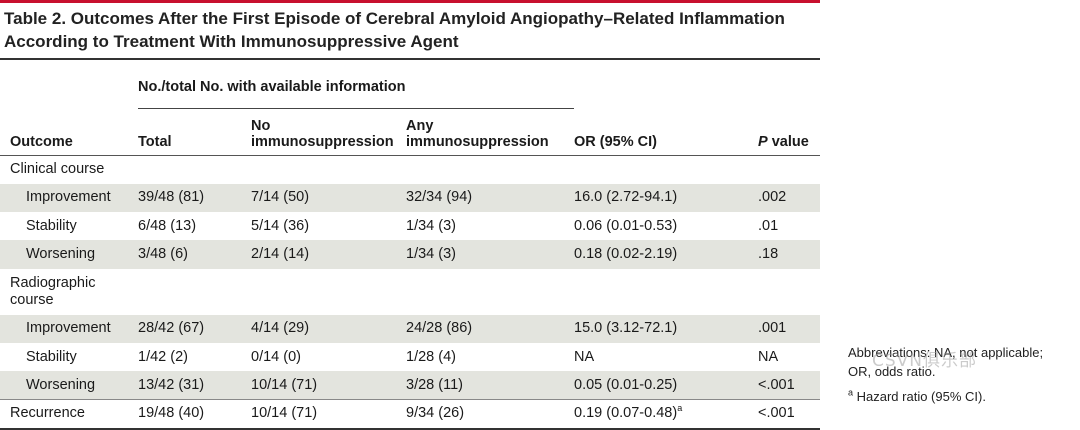 This screenshot has width=1080, height=430. I want to click on footnote-marker: a, so click(680, 408).